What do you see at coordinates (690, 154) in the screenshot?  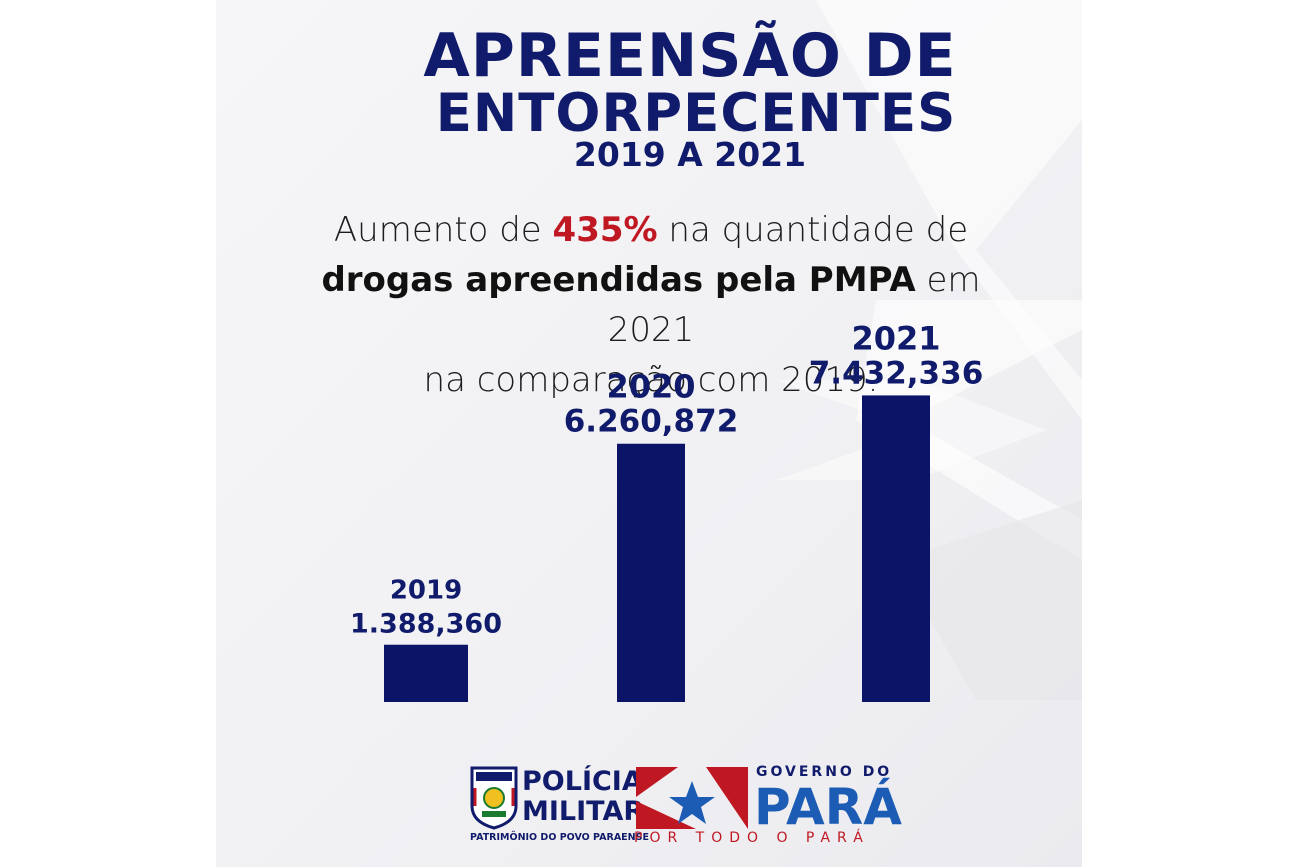 I see `chart-period: 2019 A 2021` at bounding box center [690, 154].